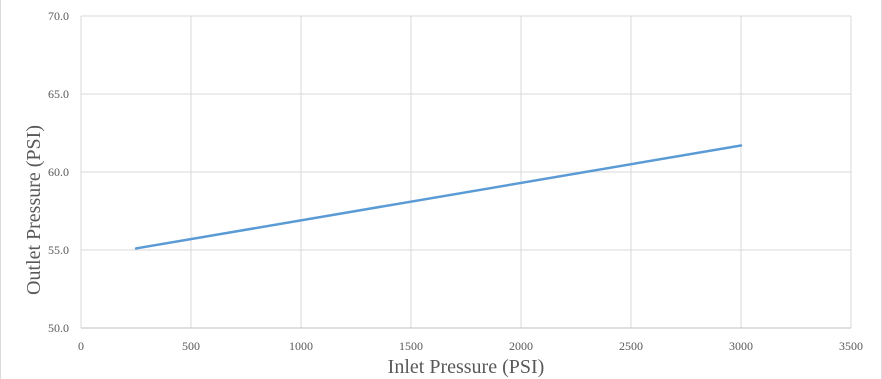 Image resolution: width=882 pixels, height=379 pixels. Describe the element at coordinates (58, 172) in the screenshot. I see `y-tick-label: 60.0` at that location.